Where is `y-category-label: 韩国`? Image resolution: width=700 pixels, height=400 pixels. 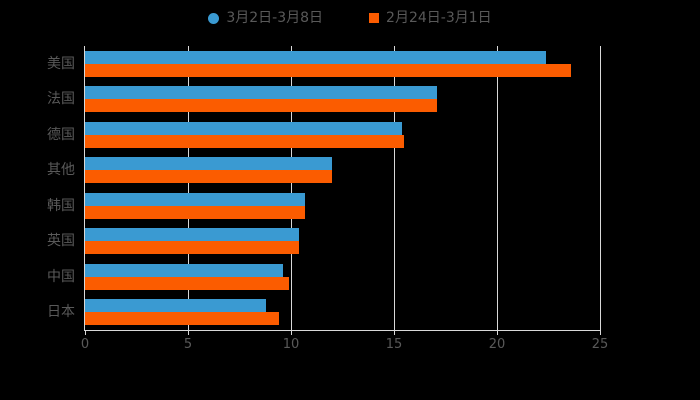 y-category-label: 韩国 is located at coordinates (61, 205).